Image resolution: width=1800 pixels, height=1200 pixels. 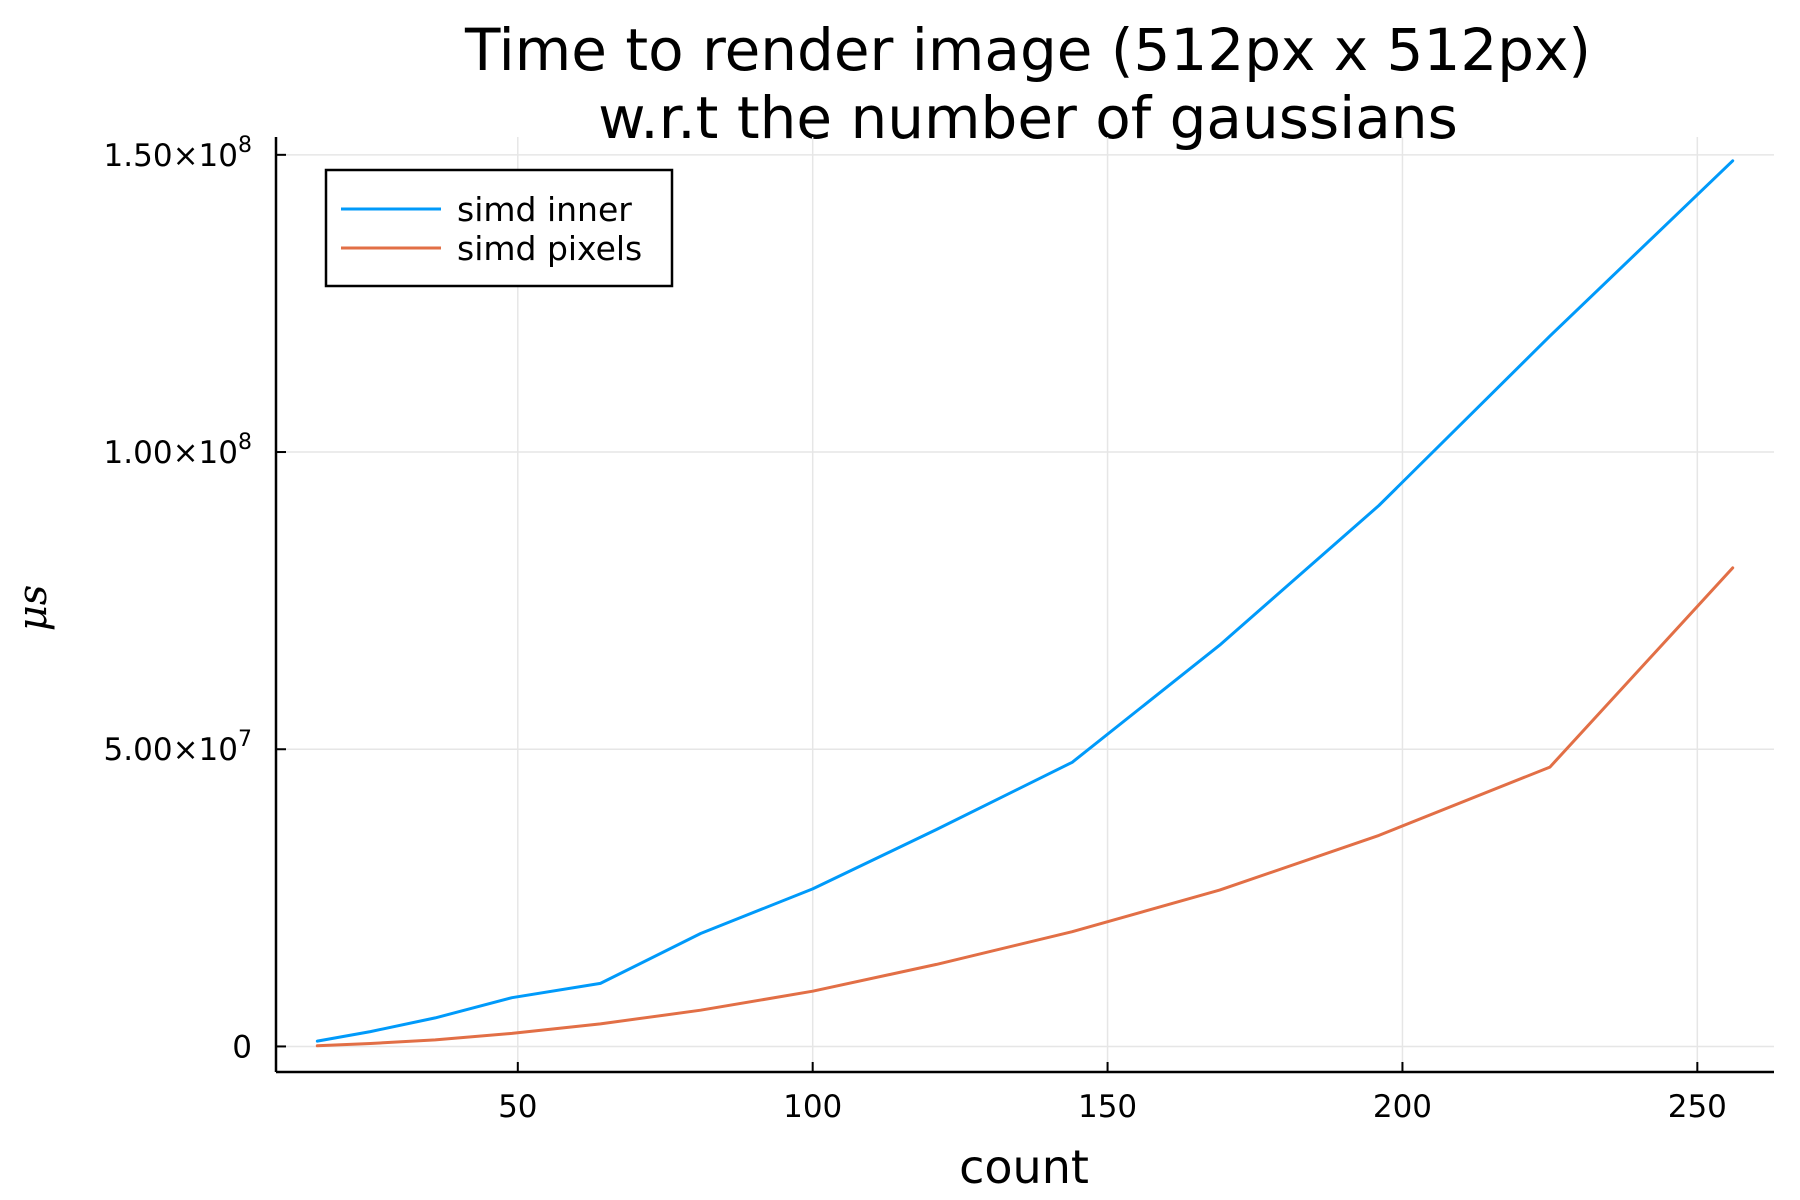 What do you see at coordinates (1107, 1107) in the screenshot?
I see `x-tick-label-150: 150` at bounding box center [1107, 1107].